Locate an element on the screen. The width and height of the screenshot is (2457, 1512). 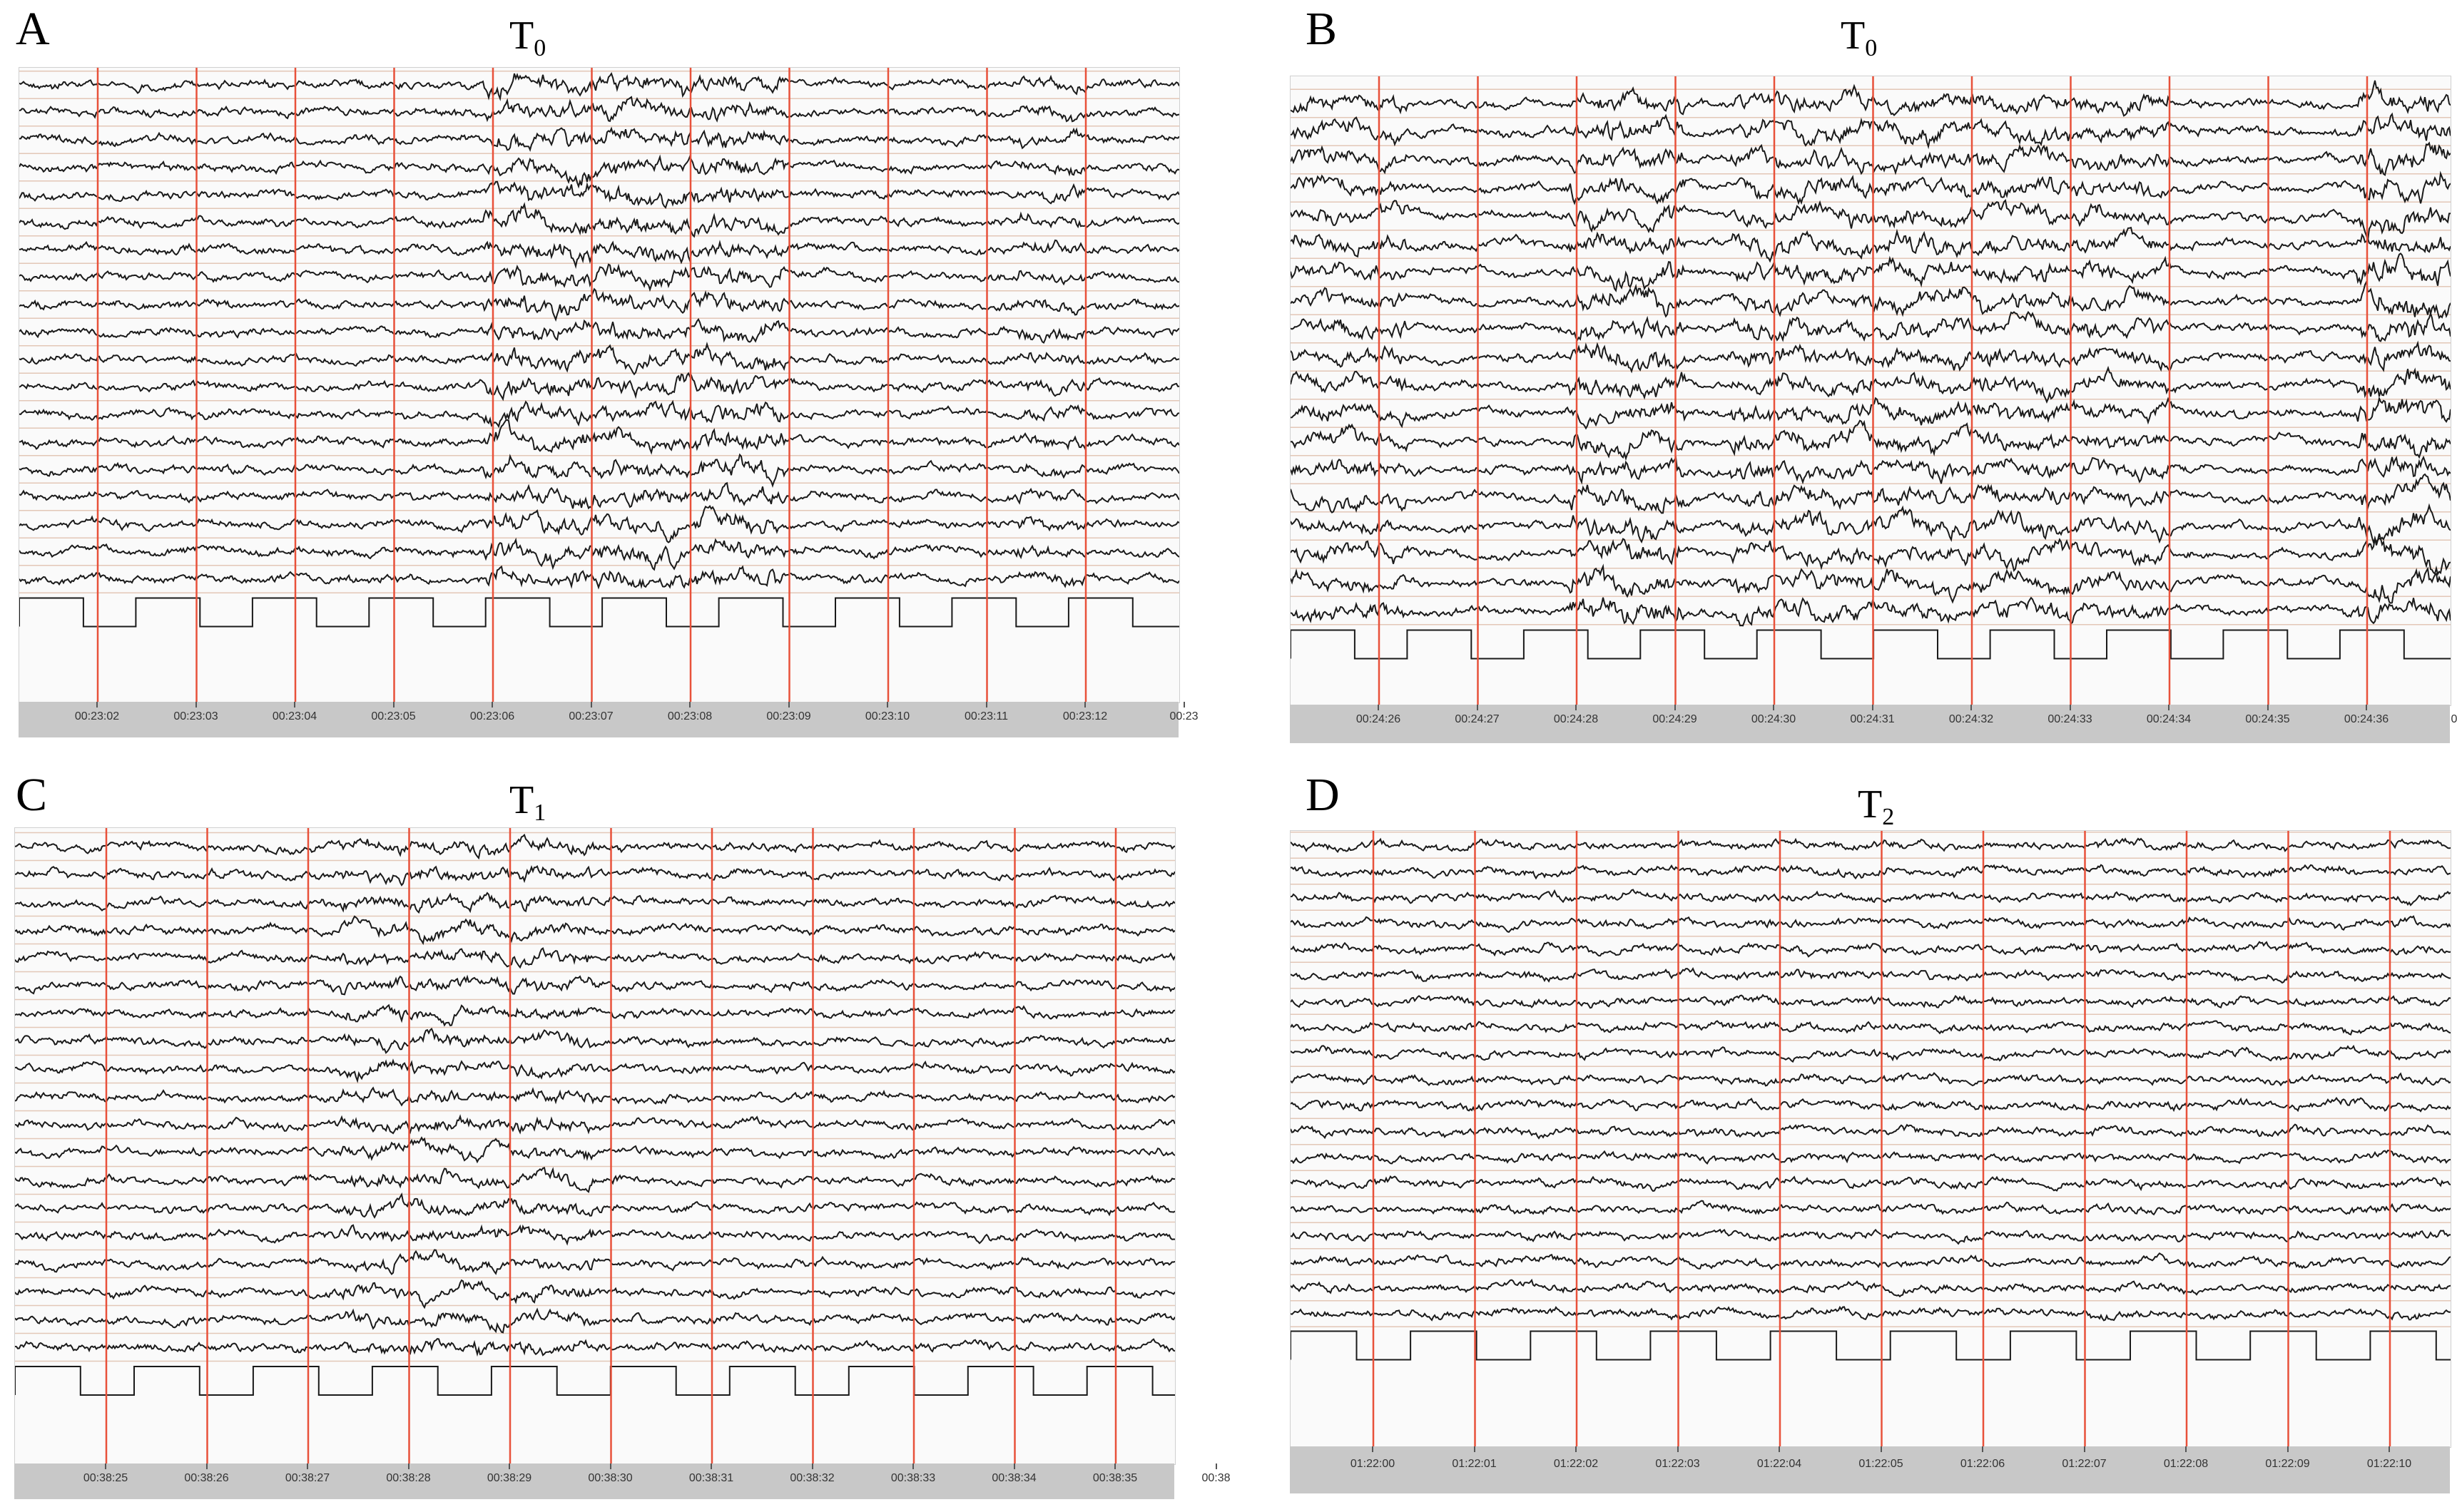
time-label: 00:23:03 is located at coordinates (195, 716).